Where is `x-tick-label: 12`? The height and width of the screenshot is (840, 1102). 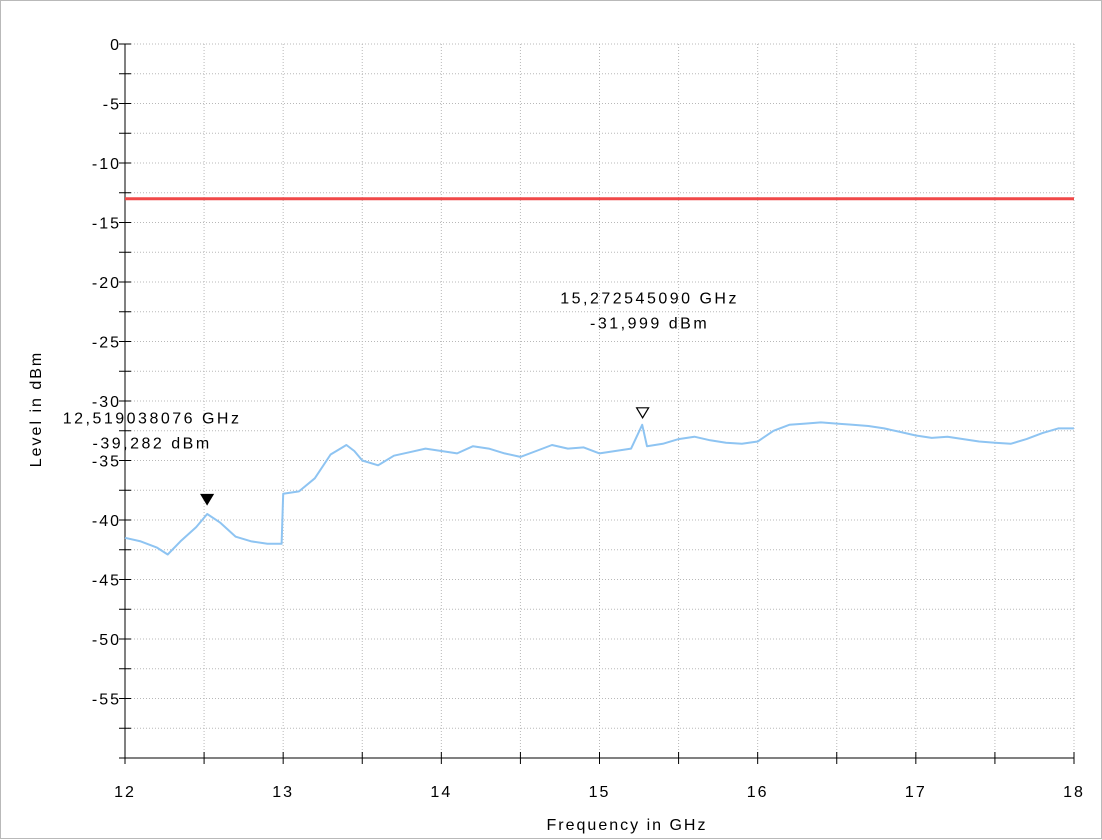 x-tick-label: 12 is located at coordinates (125, 792).